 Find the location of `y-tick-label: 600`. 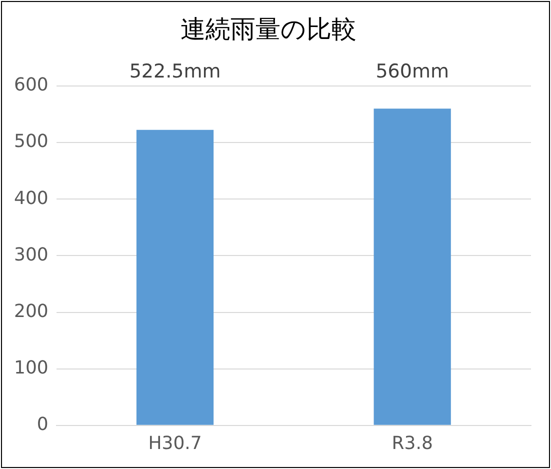

y-tick-label: 600 is located at coordinates (31, 85).